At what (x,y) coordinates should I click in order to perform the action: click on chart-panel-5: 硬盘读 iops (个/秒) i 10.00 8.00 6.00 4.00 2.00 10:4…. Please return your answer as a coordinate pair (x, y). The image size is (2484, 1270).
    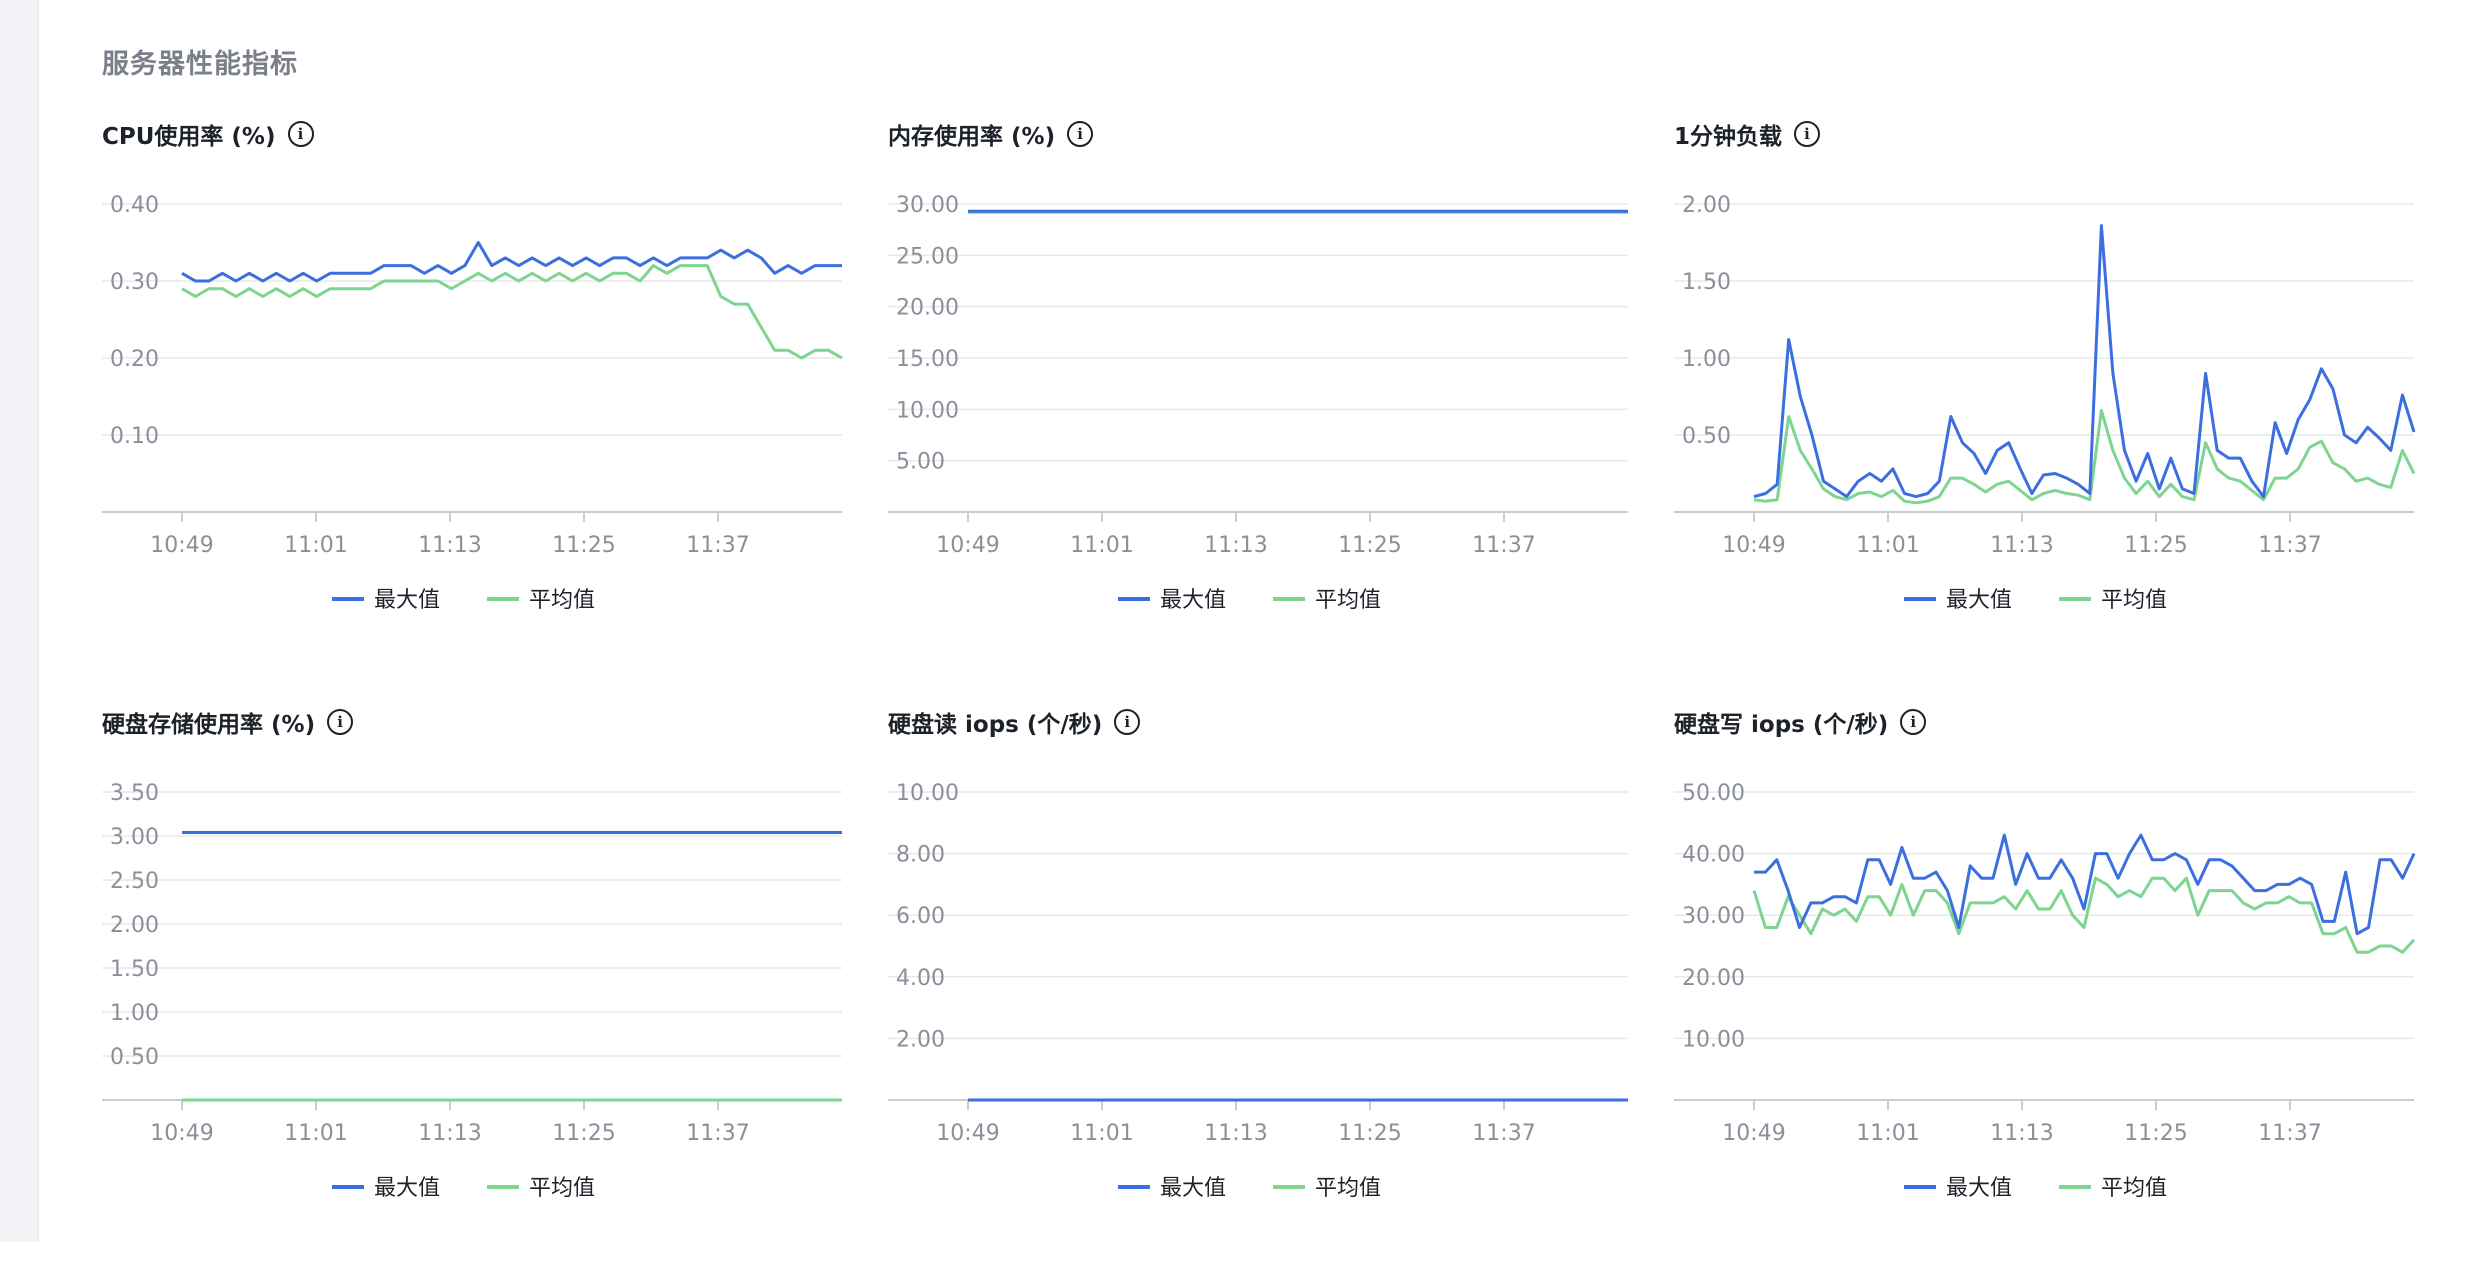
    Looking at the image, I should click on (1258, 985).